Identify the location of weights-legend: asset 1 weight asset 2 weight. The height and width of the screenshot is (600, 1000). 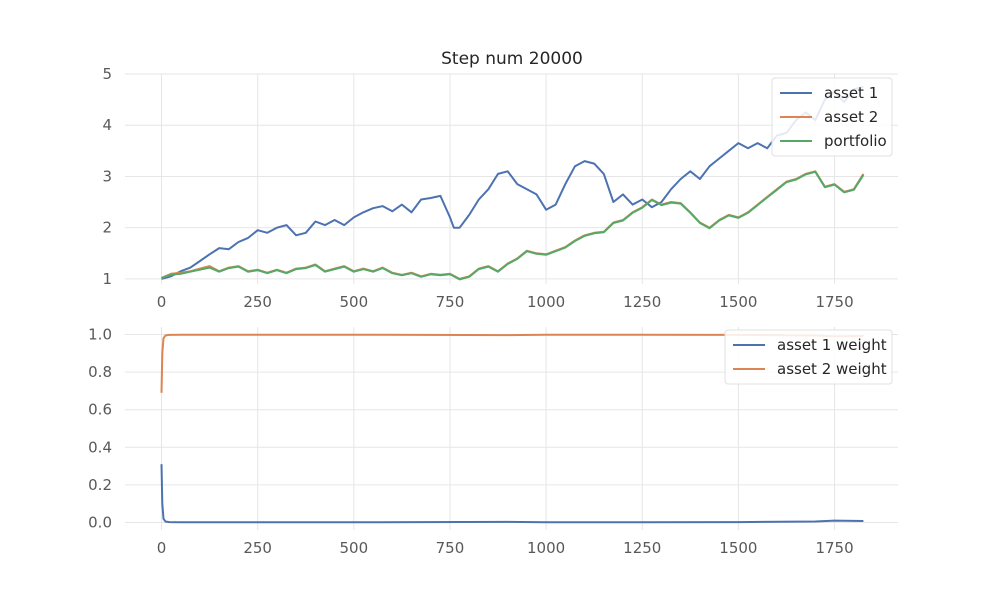
(808, 357).